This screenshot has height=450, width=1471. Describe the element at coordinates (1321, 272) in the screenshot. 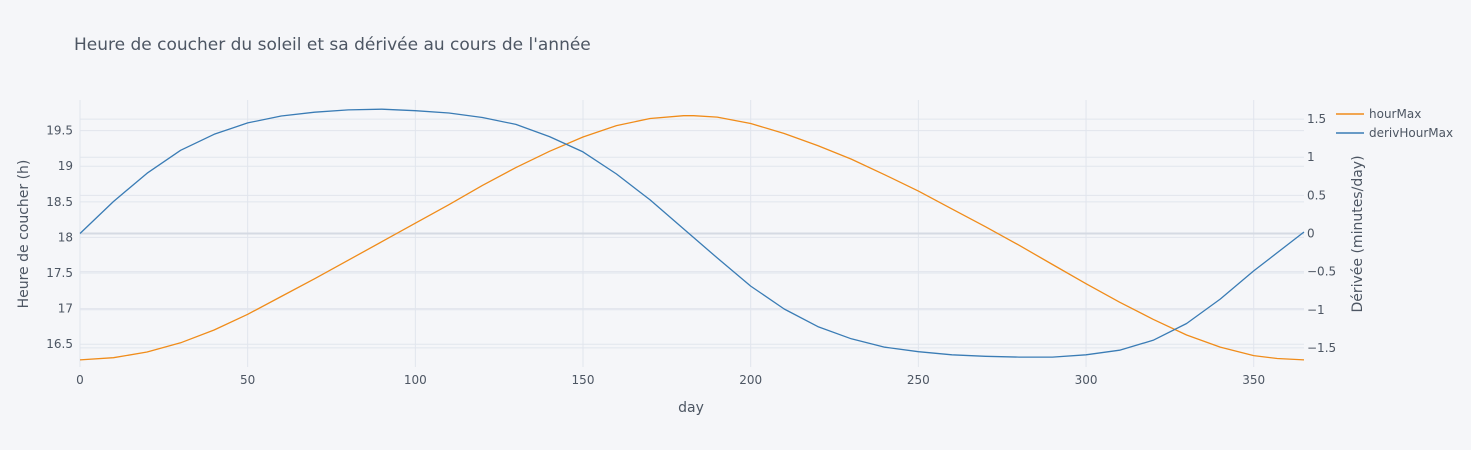

I see `y-right-tick-label: −0.5` at that location.